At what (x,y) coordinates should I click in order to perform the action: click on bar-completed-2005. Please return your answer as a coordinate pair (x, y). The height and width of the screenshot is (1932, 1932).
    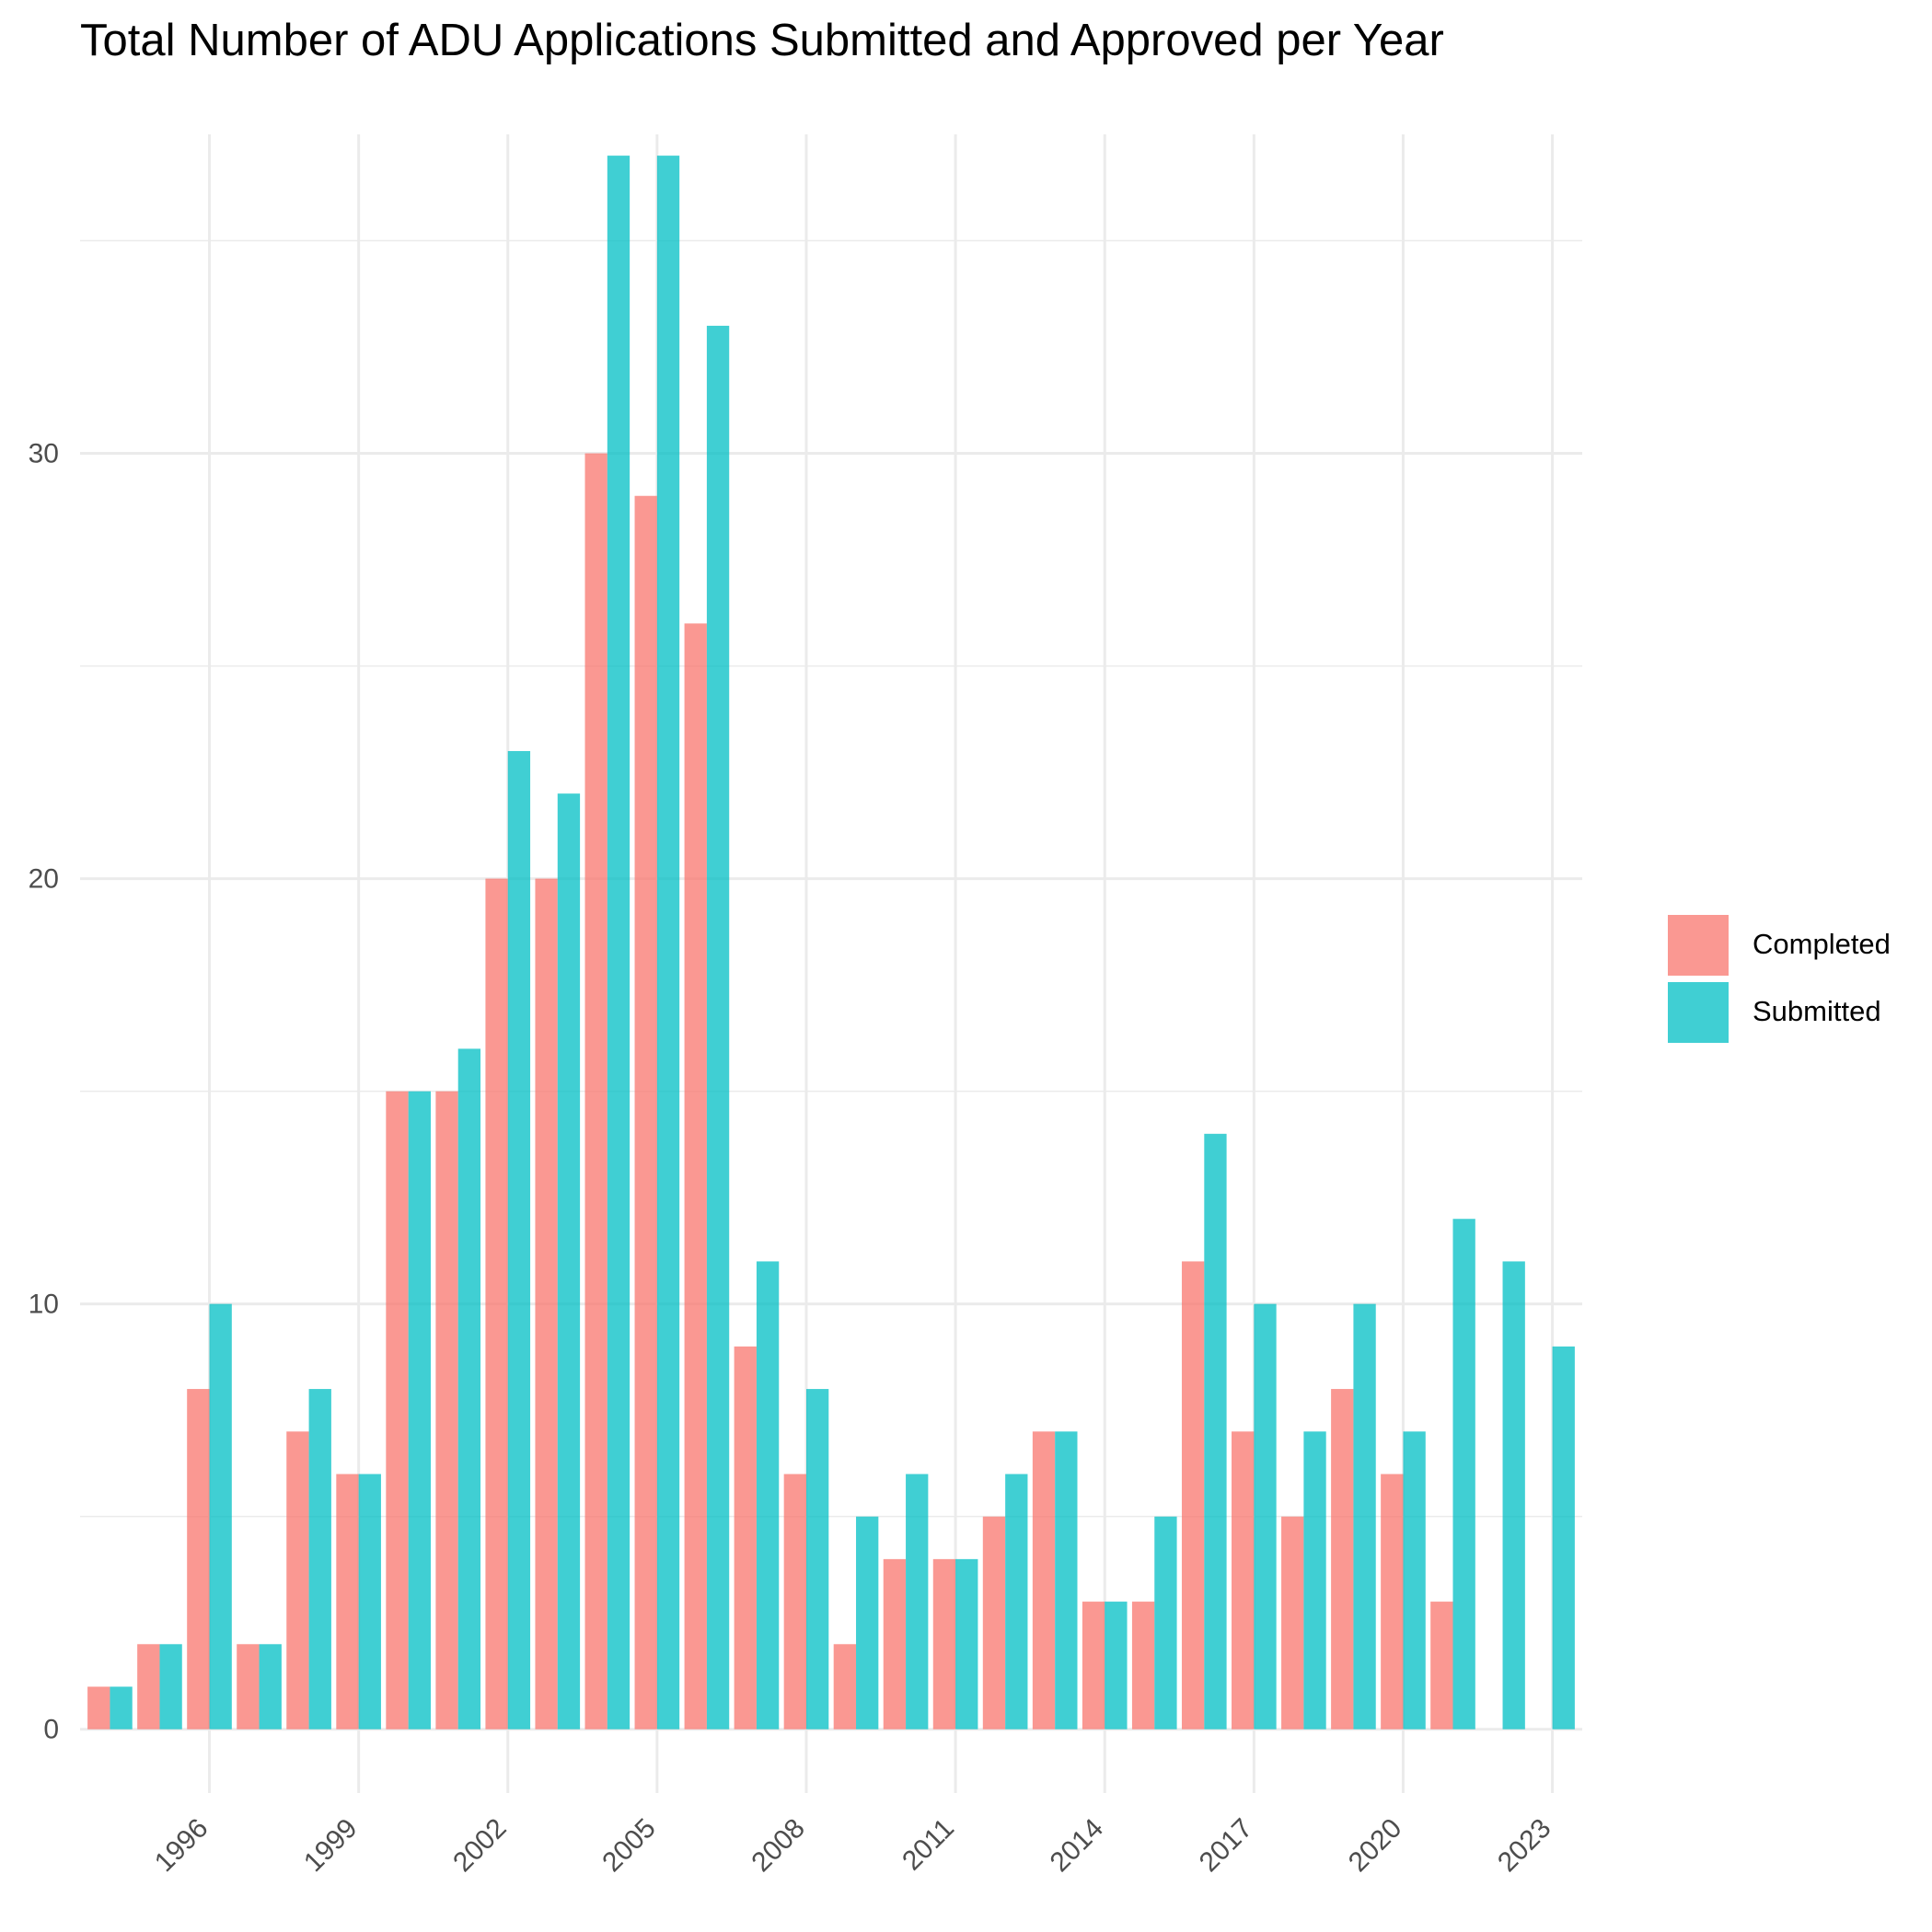
    Looking at the image, I should click on (646, 1113).